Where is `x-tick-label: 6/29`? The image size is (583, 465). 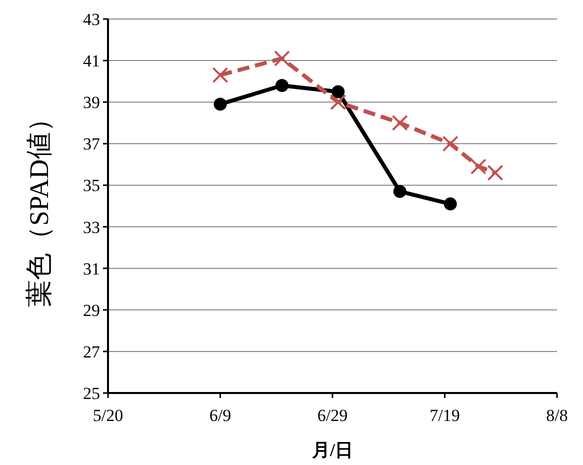 x-tick-label: 6/29 is located at coordinates (332, 415).